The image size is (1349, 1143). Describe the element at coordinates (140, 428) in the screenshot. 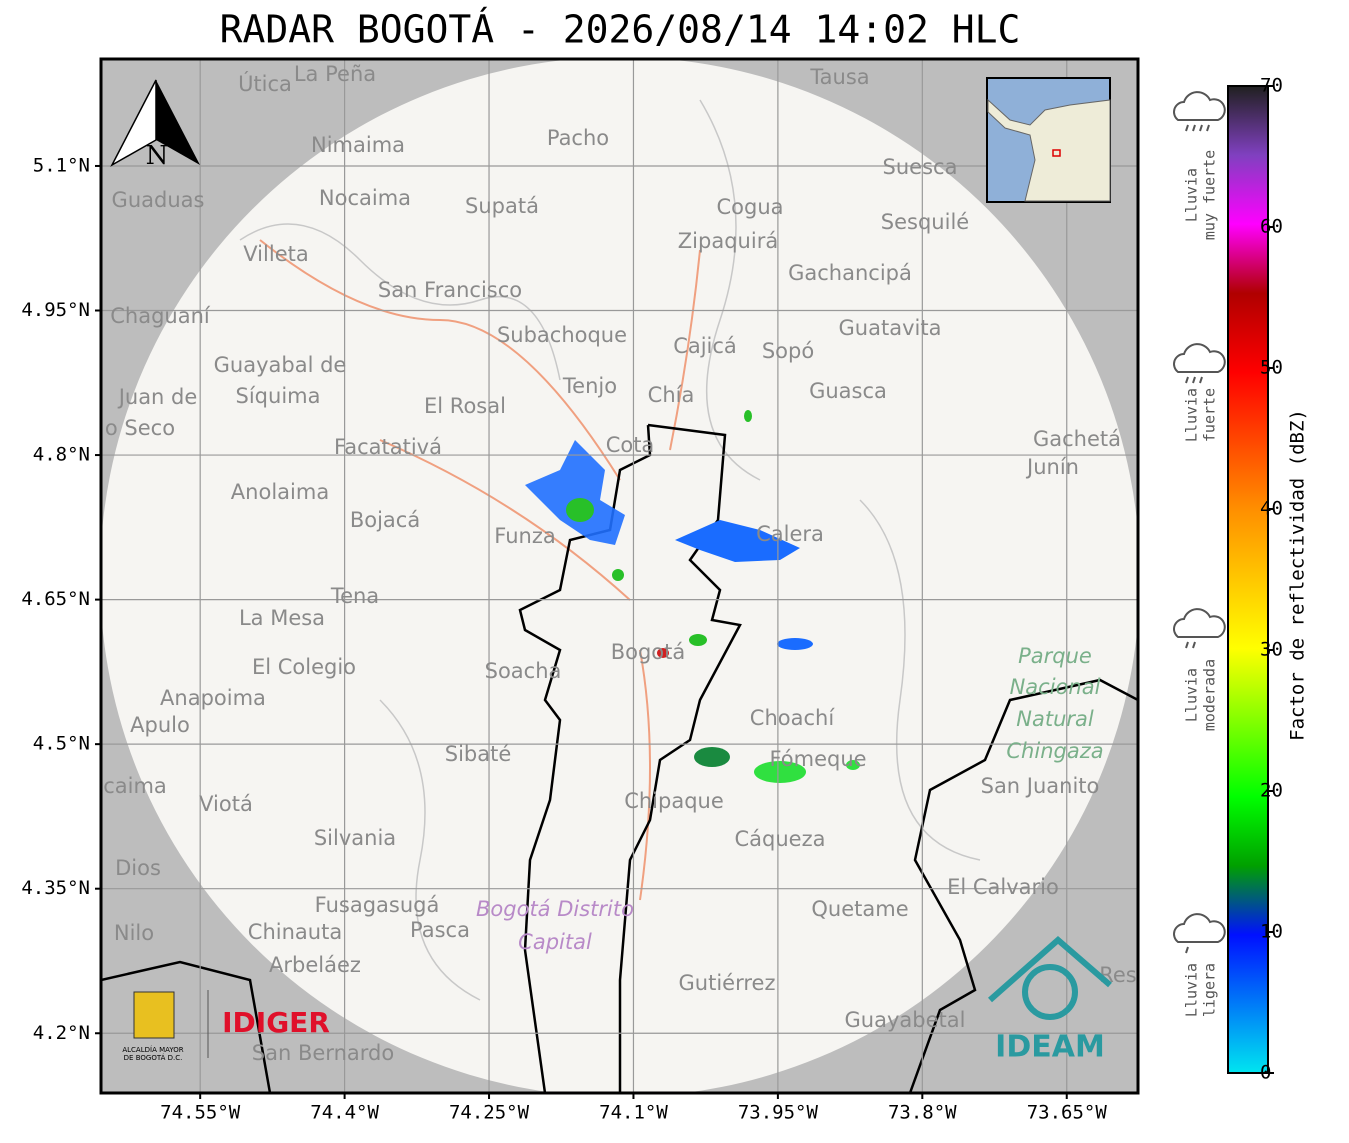

I see `place-label: o Seco` at that location.